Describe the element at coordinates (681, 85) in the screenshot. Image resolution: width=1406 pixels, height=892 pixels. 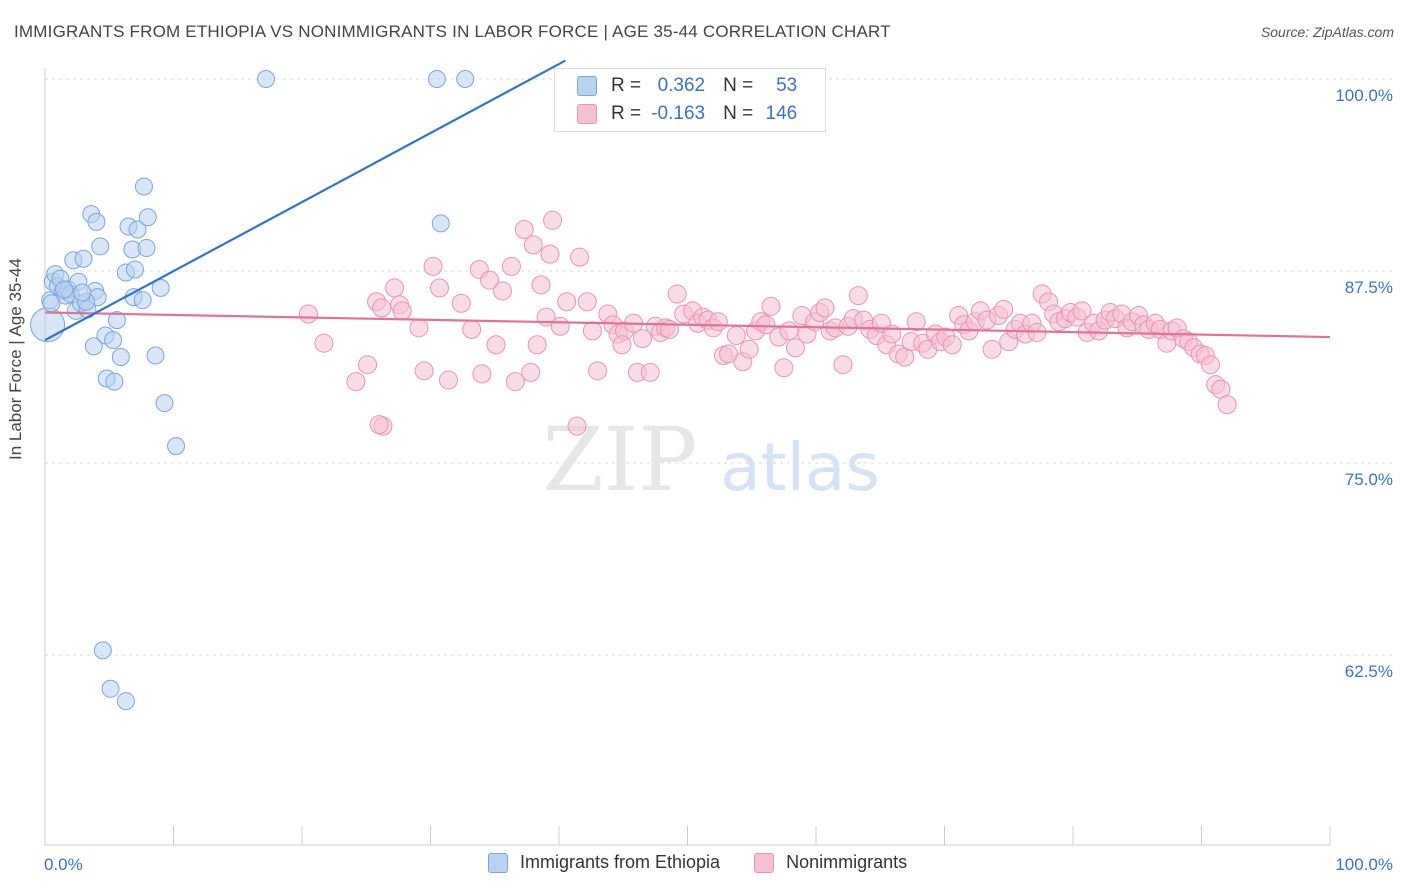
I see `r-value: 0.362` at that location.